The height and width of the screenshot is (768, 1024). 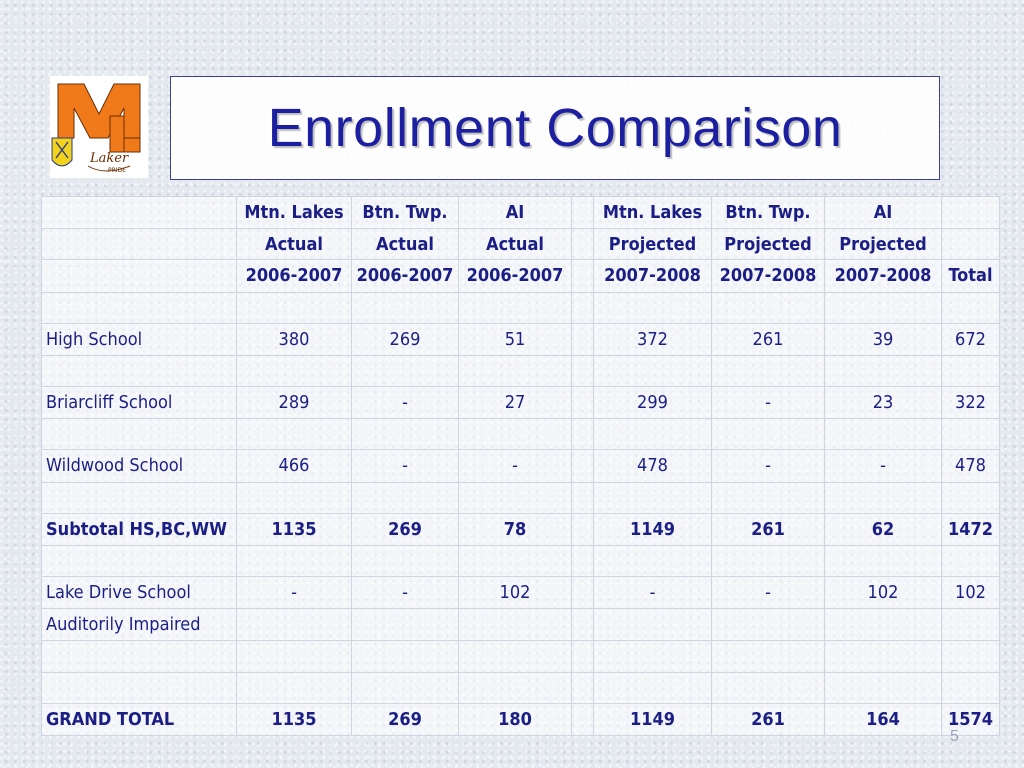 I want to click on table-row: Subtotal HS,BC,WW 1135 269 78 1149 261 62 1472, so click(x=520, y=529).